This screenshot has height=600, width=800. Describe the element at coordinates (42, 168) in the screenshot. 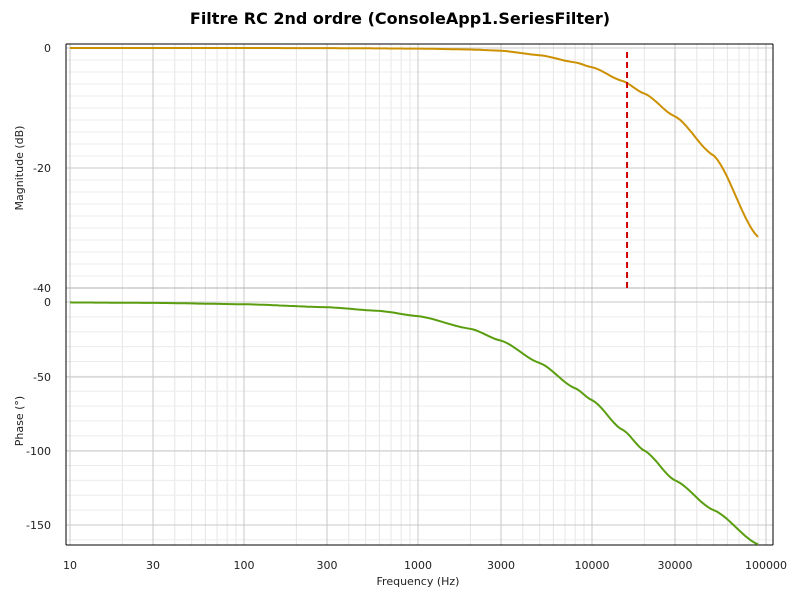

I see `y-tick-label: -20` at that location.